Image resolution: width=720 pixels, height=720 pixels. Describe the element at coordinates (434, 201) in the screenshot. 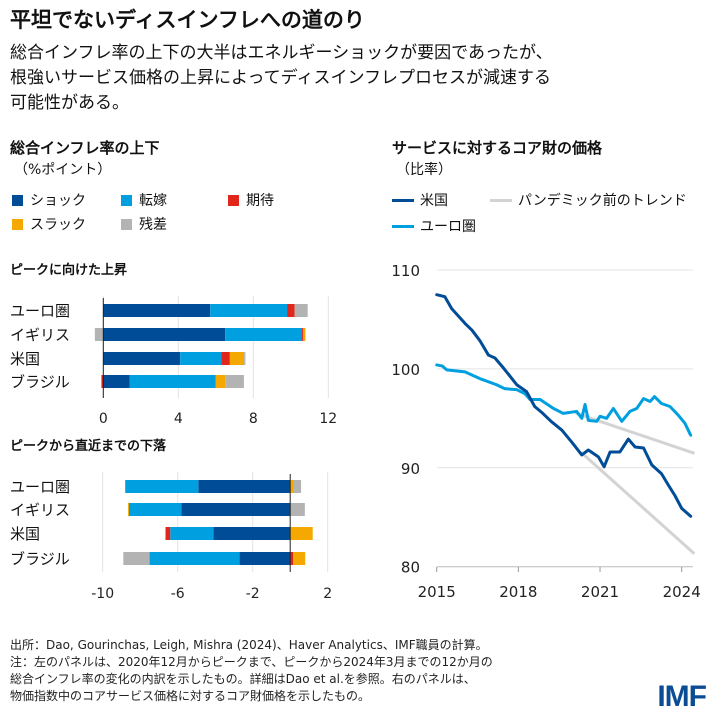

I see `legend-label: 米国` at that location.